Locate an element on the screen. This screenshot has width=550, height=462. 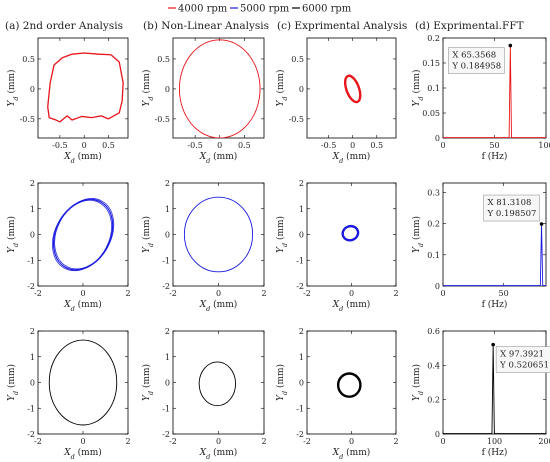
datatip-x: X 65.3568 is located at coordinates (474, 56).